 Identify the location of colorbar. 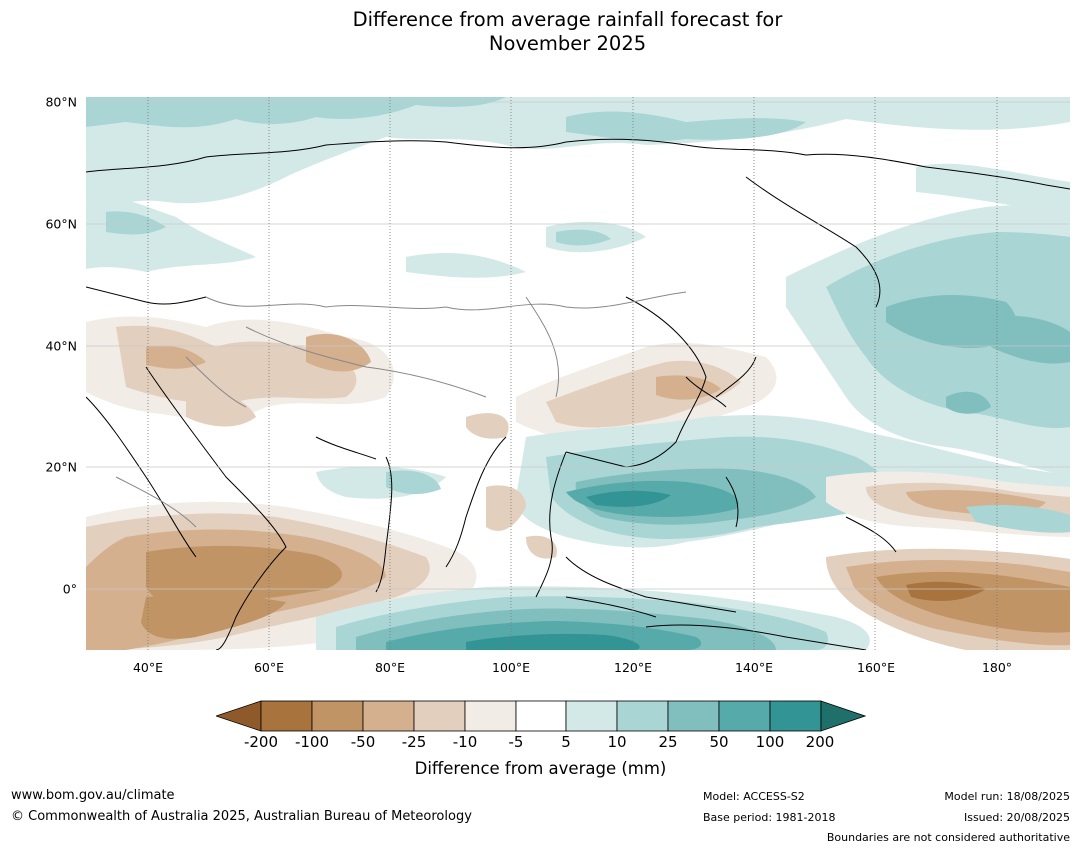
(540, 716).